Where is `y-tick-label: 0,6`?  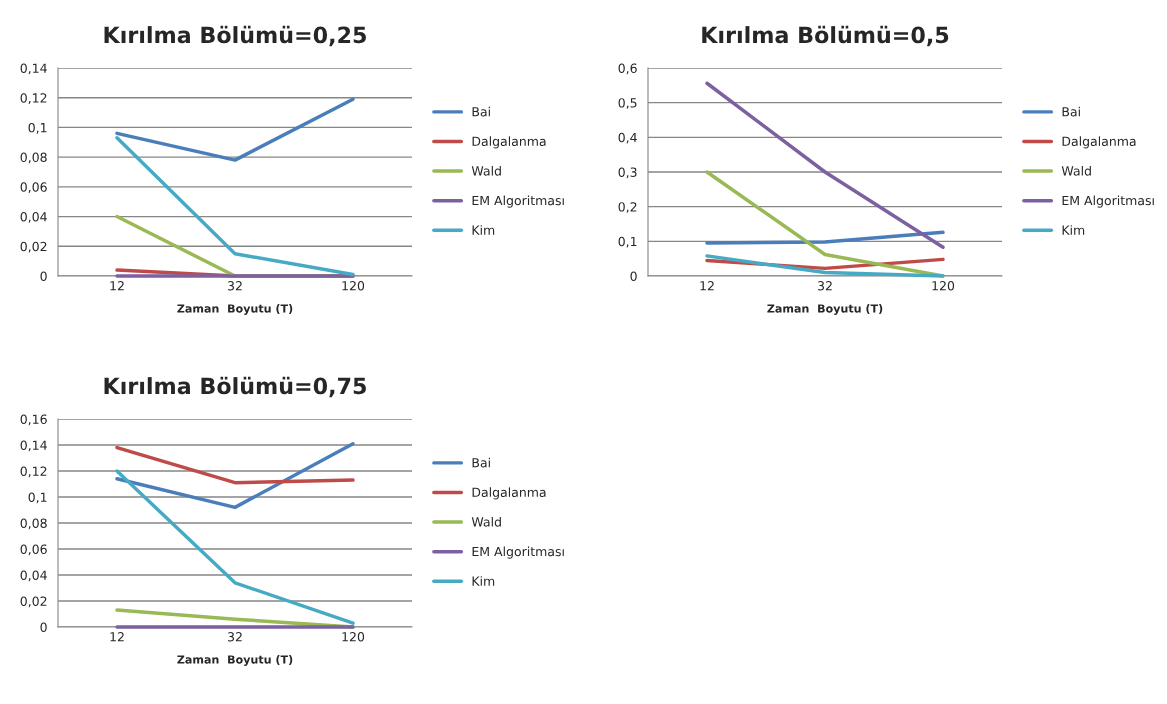 y-tick-label: 0,6 is located at coordinates (627, 69).